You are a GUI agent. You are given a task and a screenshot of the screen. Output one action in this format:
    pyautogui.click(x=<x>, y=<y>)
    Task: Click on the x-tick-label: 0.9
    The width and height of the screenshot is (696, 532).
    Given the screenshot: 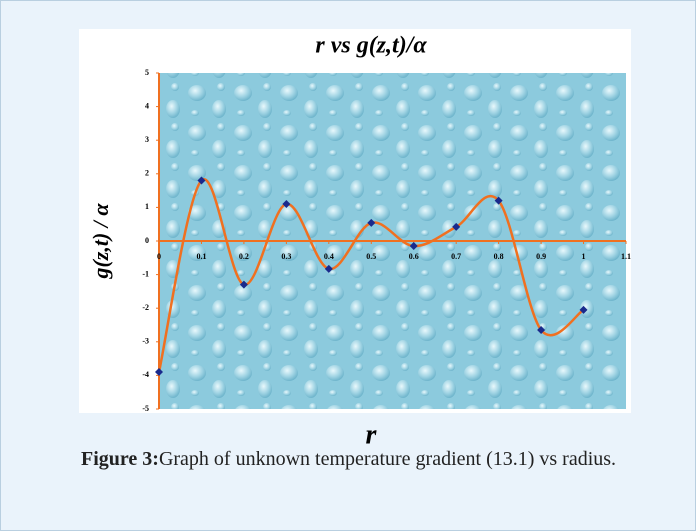 What is the action you would take?
    pyautogui.click(x=541, y=256)
    